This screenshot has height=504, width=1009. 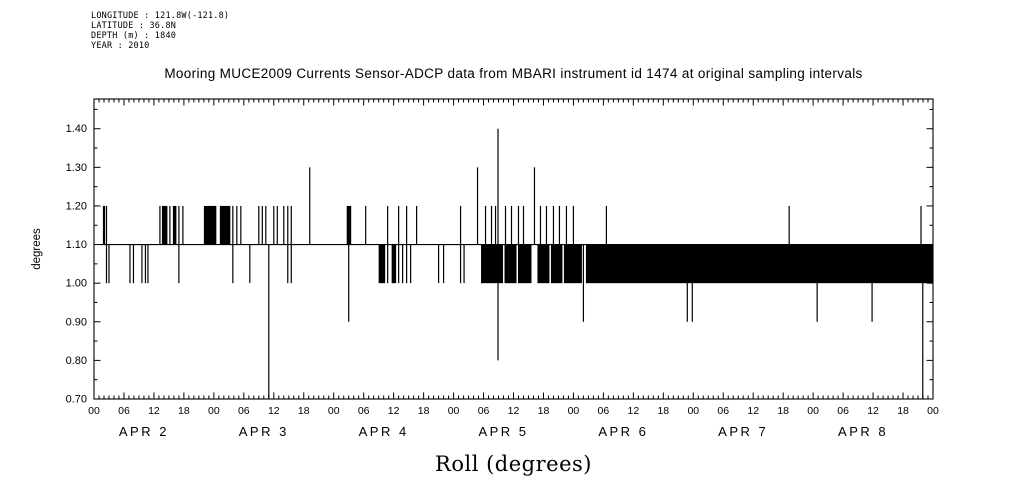 What do you see at coordinates (863, 431) in the screenshot?
I see `day-label: APR 8` at bounding box center [863, 431].